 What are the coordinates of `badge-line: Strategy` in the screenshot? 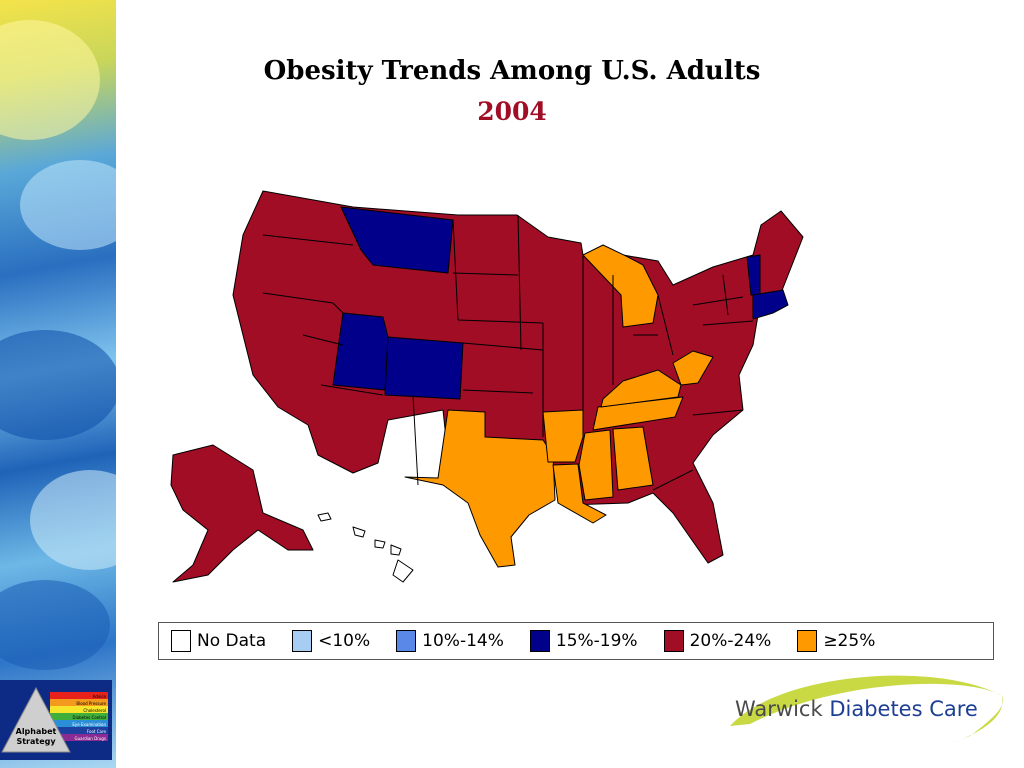 It's located at (36, 741).